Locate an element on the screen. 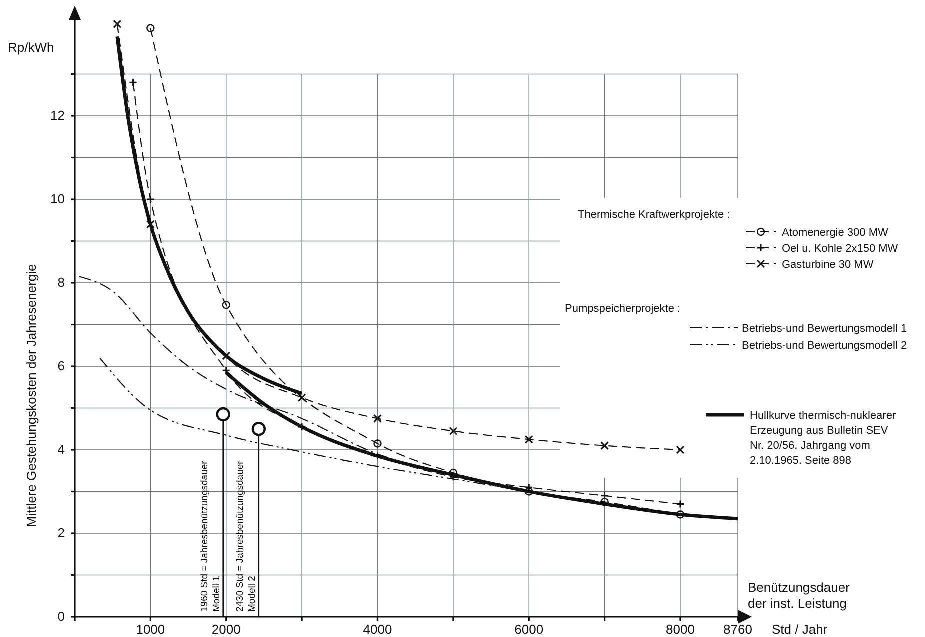  x-tick-label: 2000 is located at coordinates (226, 629).